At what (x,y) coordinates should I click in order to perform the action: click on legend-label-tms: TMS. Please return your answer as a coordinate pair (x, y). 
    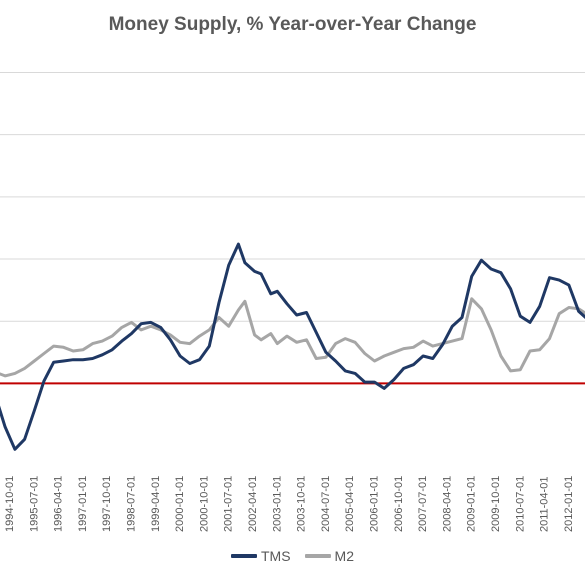
    Looking at the image, I should click on (275, 556).